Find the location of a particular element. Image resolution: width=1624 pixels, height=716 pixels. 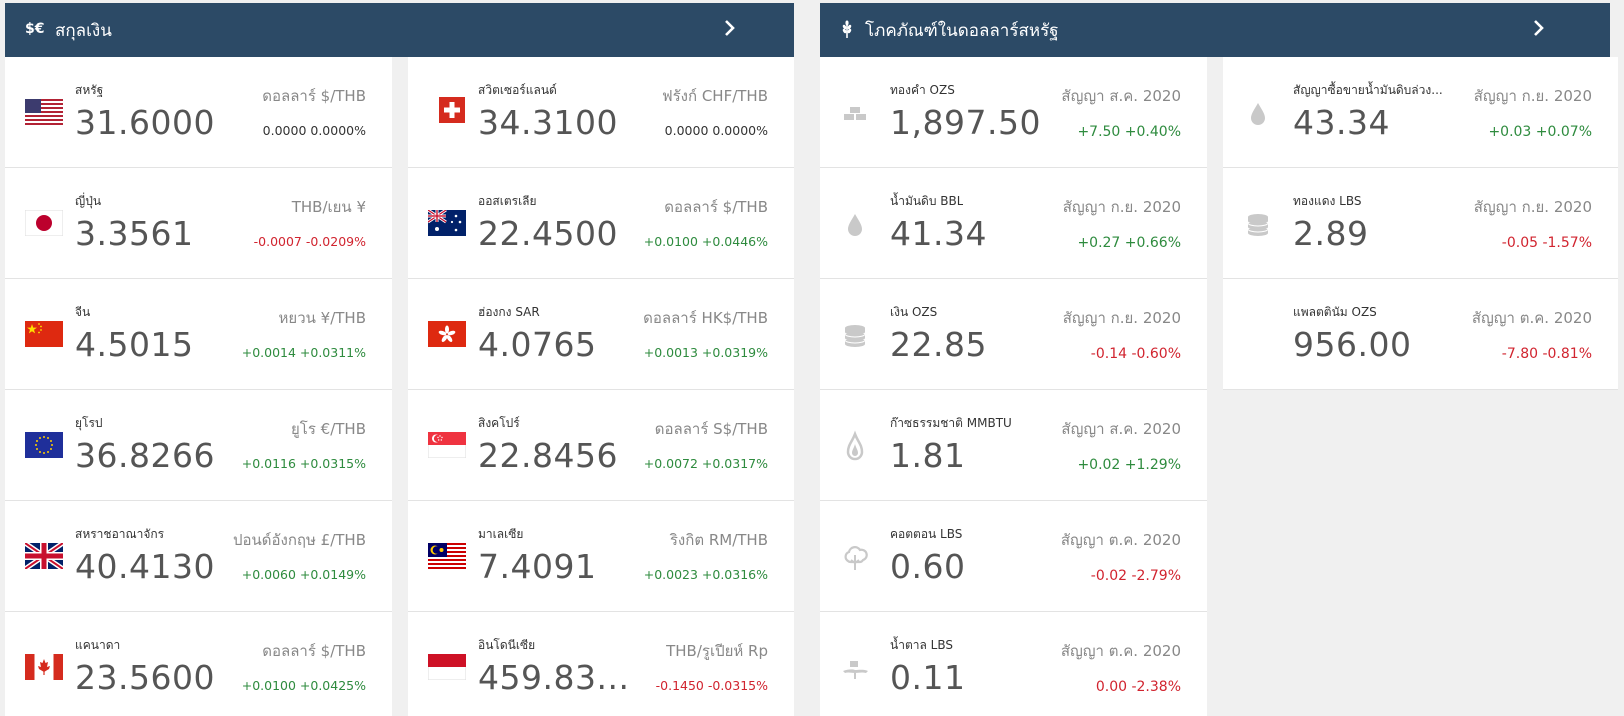

commodity-change: 0.00 -2.38% is located at coordinates (1138, 687).